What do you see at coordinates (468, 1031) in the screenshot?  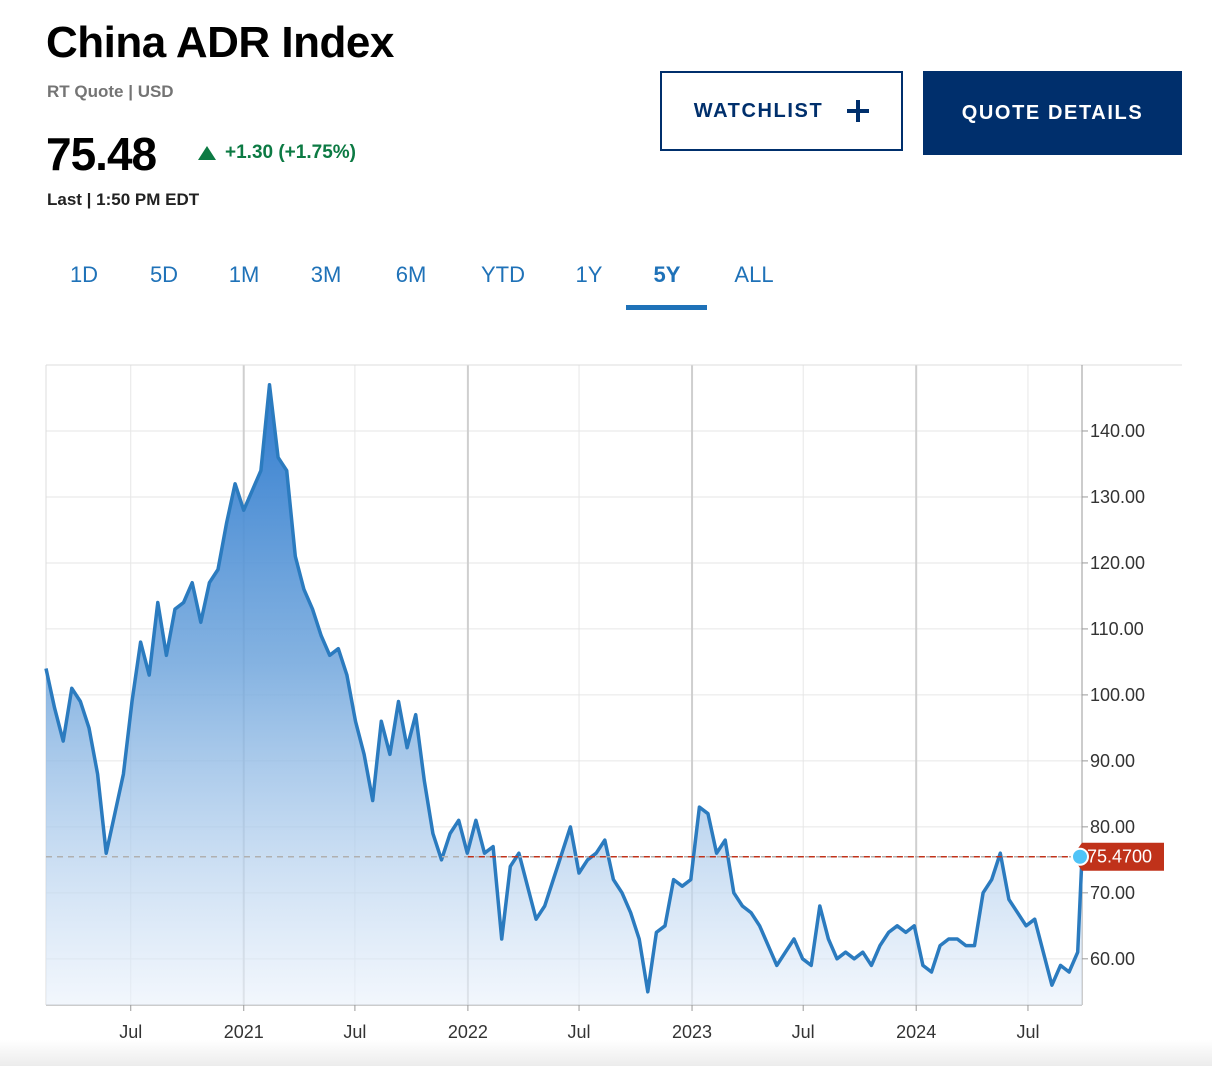 I see `x-tick-label: 2022` at bounding box center [468, 1031].